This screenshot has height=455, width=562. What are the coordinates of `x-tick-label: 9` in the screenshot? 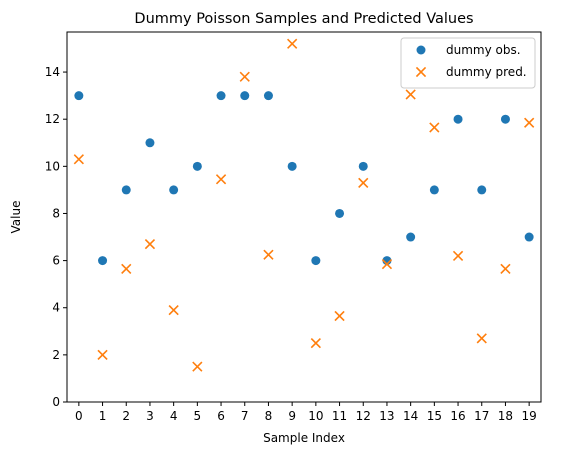 It's located at (292, 416).